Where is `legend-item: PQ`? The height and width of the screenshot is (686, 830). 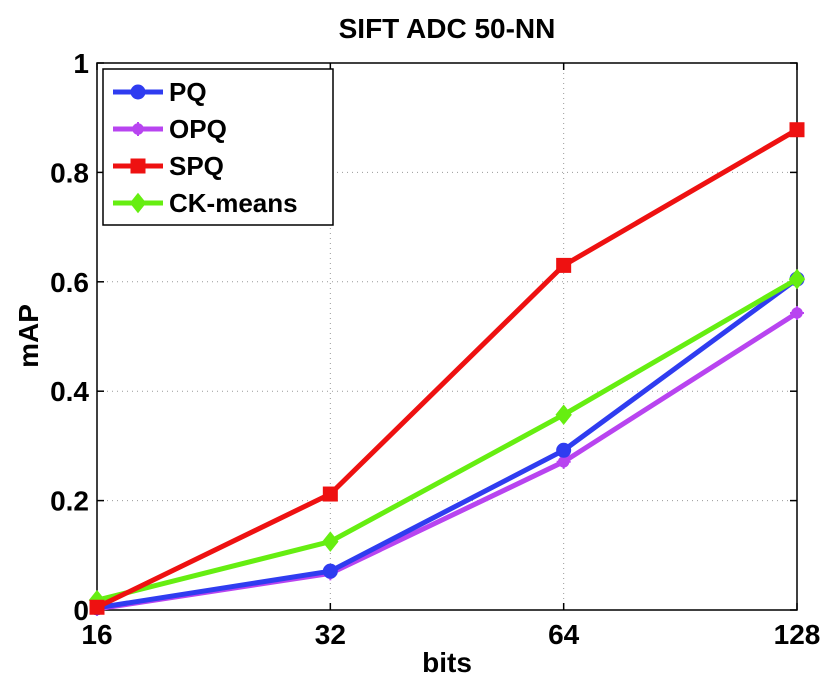 legend-item: PQ is located at coordinates (160, 92).